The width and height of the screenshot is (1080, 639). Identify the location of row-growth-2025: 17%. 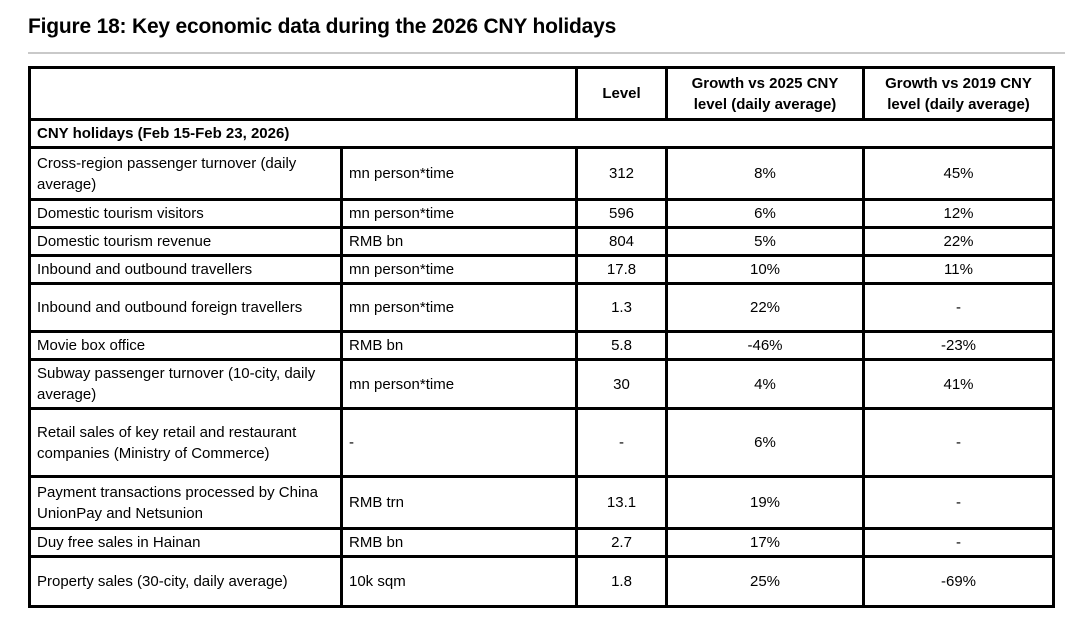
(765, 542).